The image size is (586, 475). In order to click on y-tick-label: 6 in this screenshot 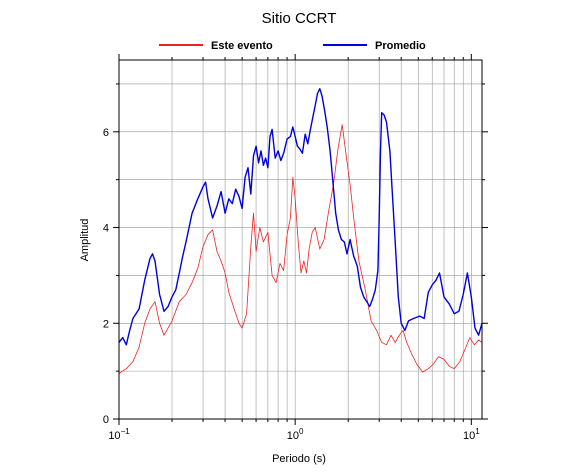, I will do `click(106, 133)`.